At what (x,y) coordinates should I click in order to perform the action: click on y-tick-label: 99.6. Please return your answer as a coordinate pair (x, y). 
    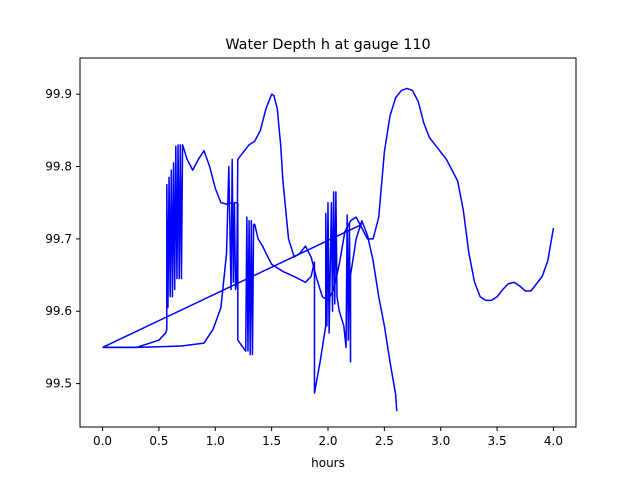
    Looking at the image, I should click on (58, 311).